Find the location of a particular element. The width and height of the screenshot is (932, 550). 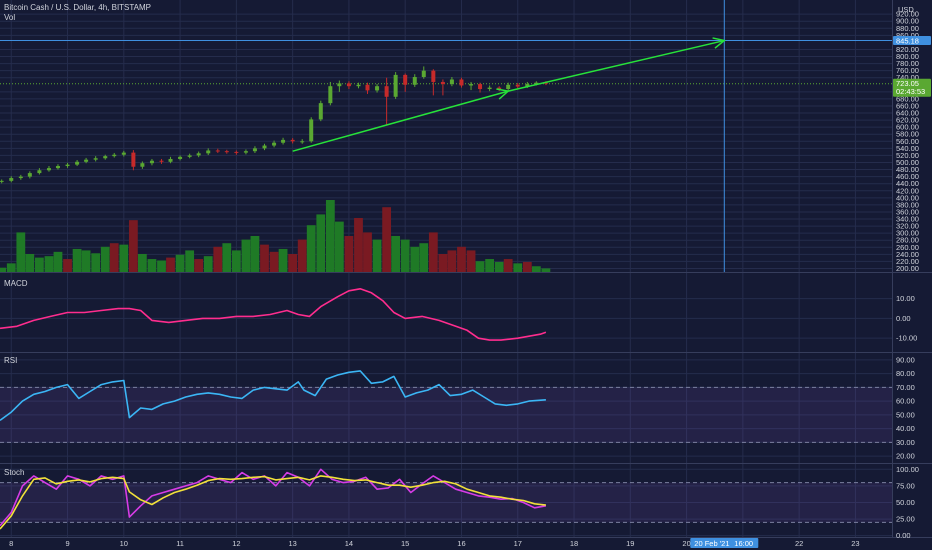

price-axis-tick: 880.00 is located at coordinates (907, 28).